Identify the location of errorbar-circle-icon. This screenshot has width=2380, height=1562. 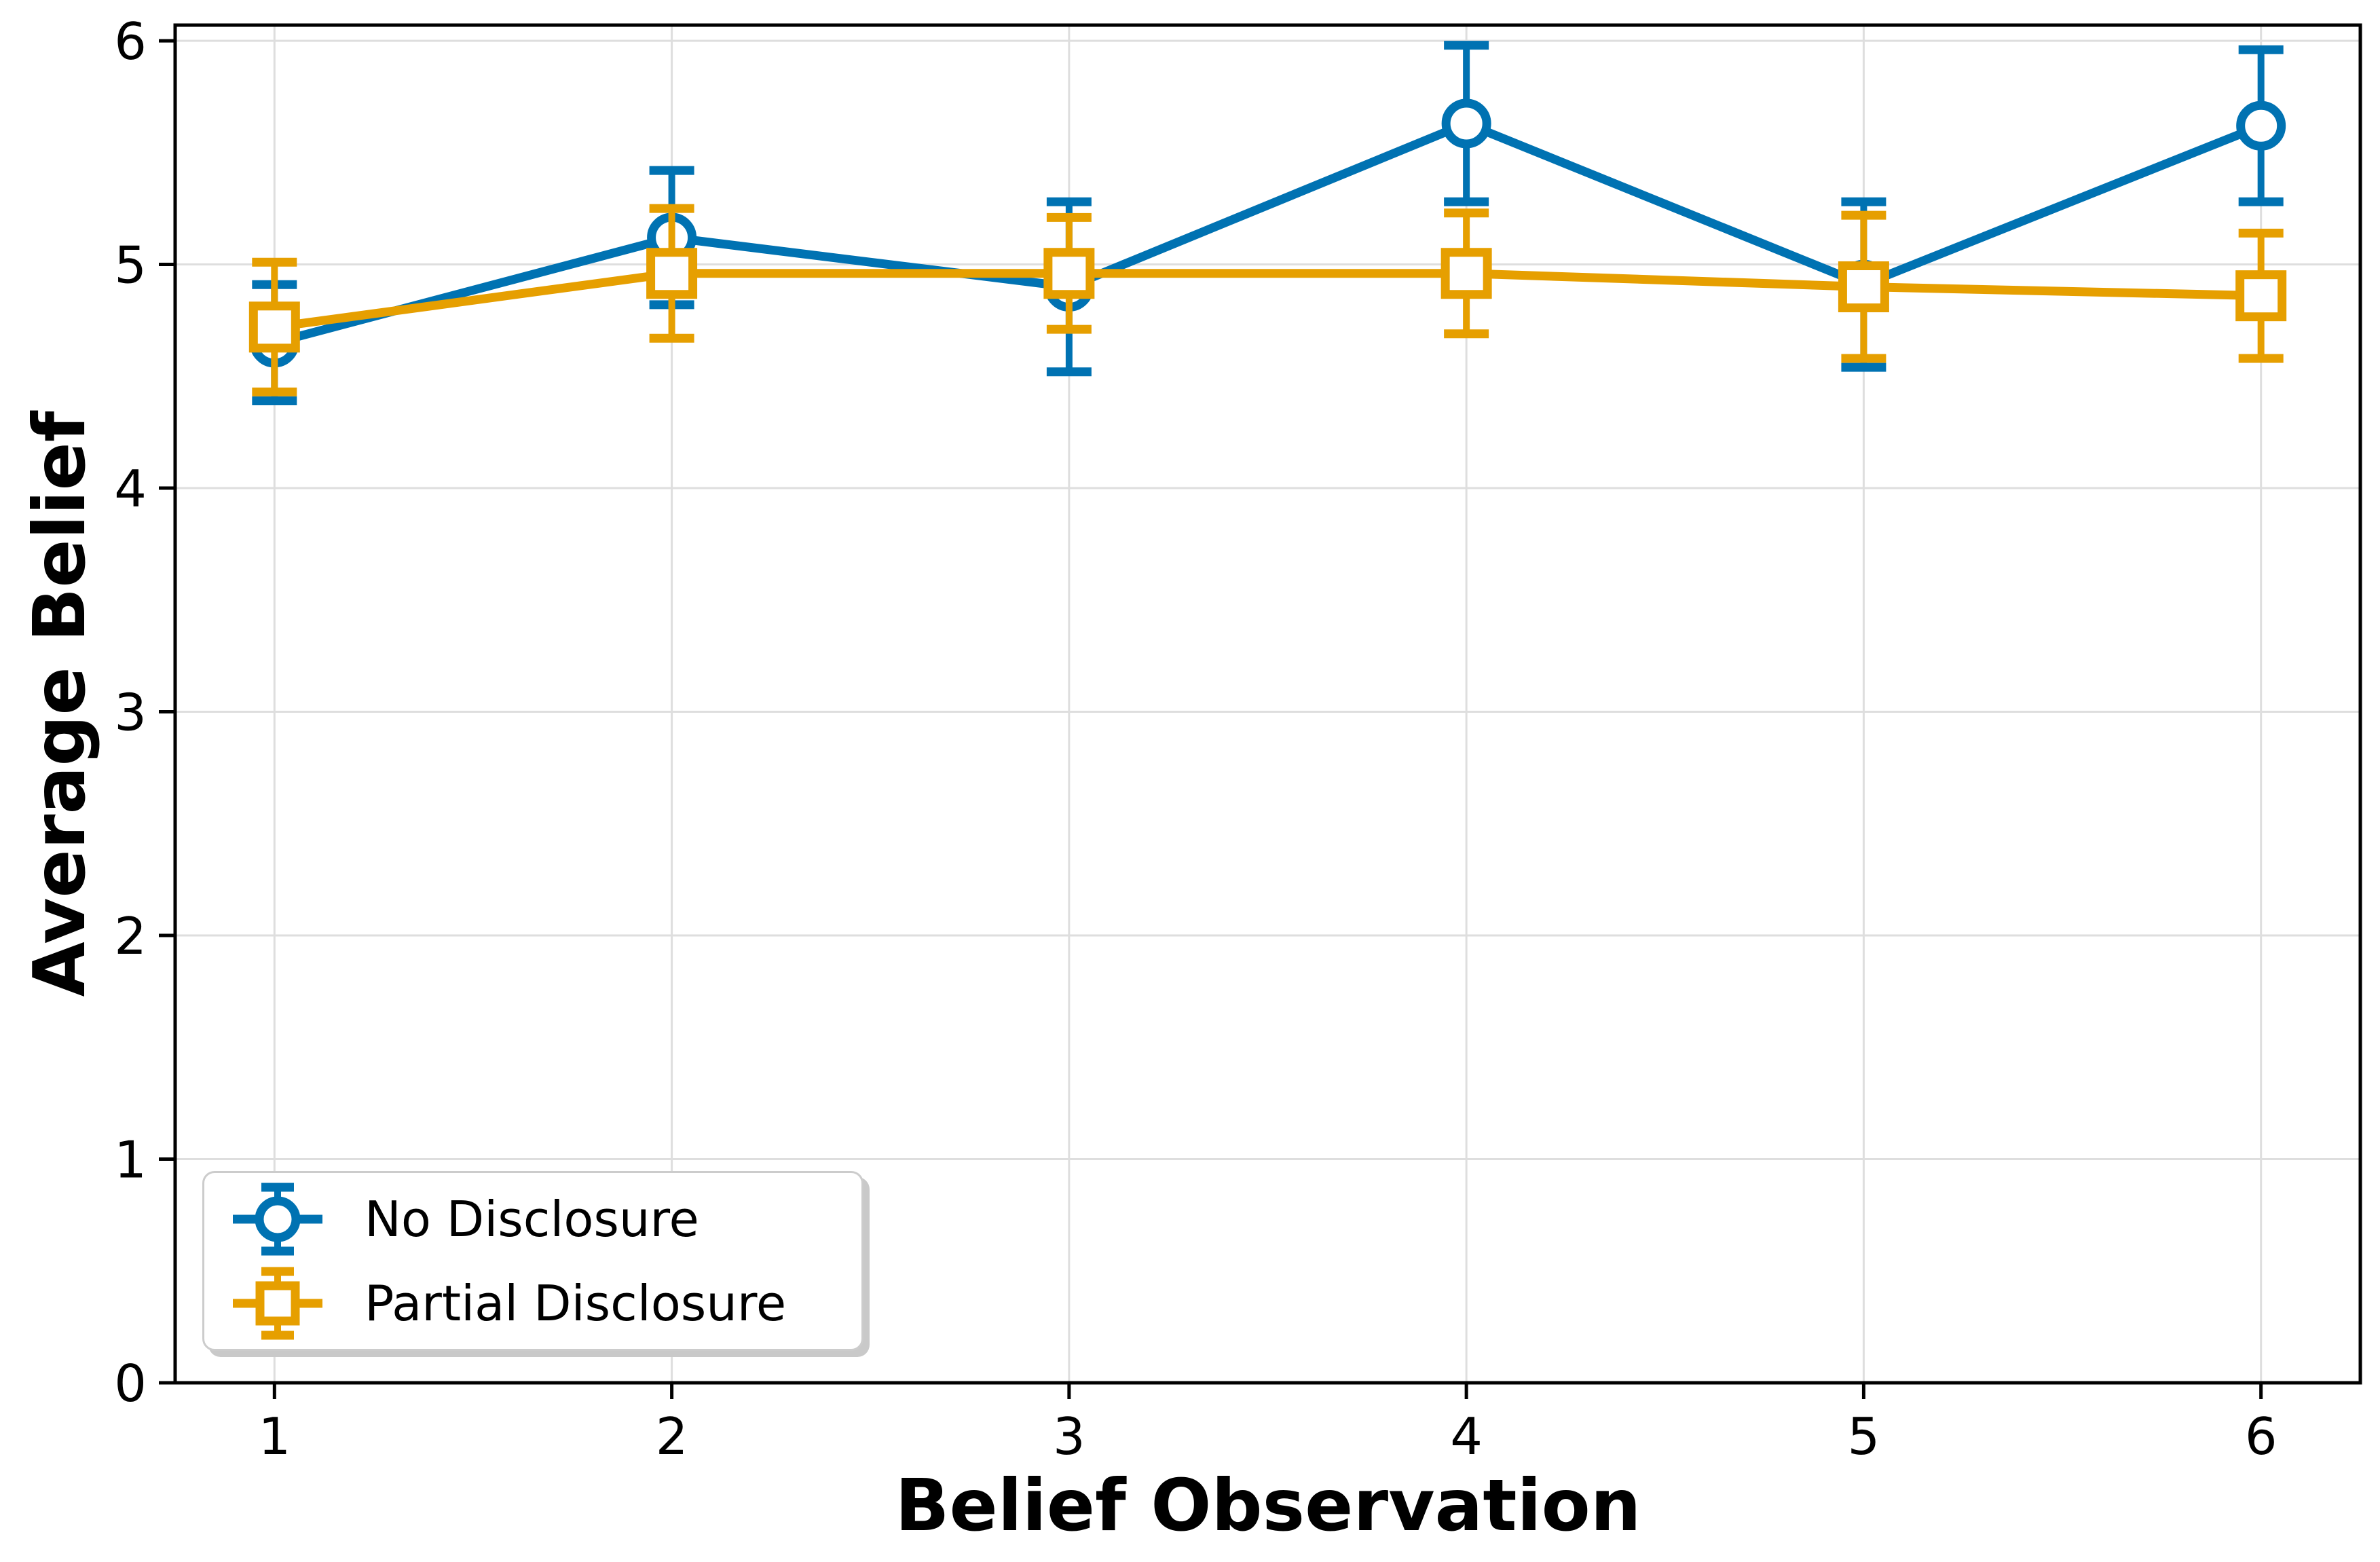
(277, 1219).